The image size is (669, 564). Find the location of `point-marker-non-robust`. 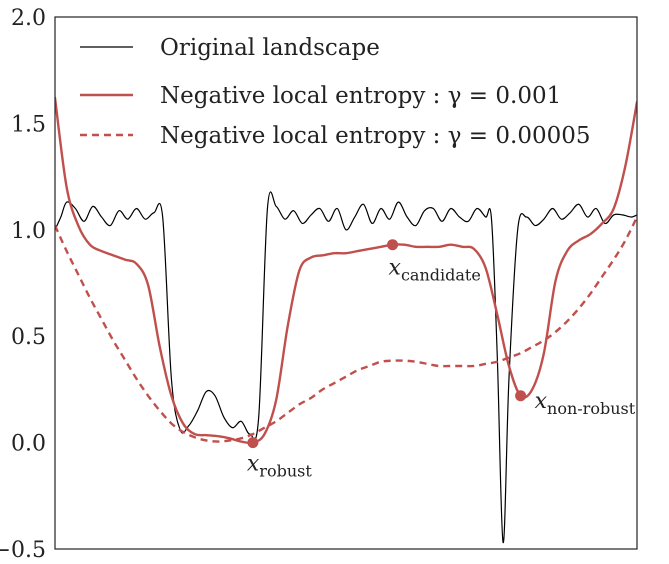

point-marker-non-robust is located at coordinates (521, 396).